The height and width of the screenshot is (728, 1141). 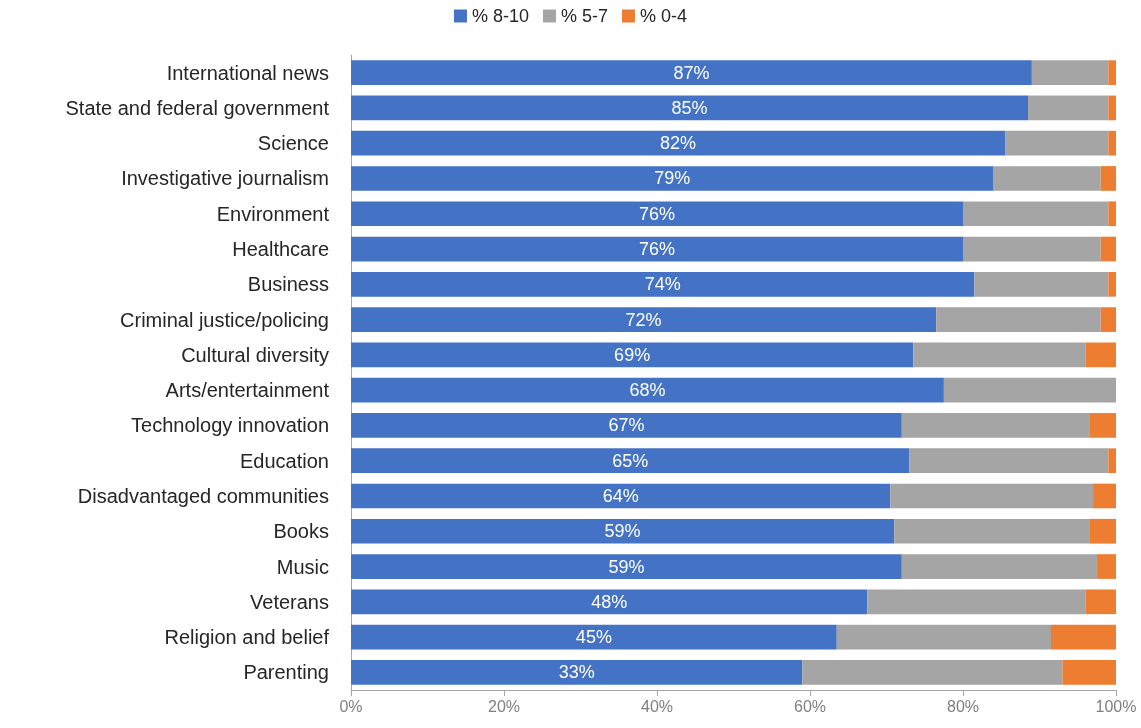 I want to click on annotation: 79%, so click(x=672, y=178).